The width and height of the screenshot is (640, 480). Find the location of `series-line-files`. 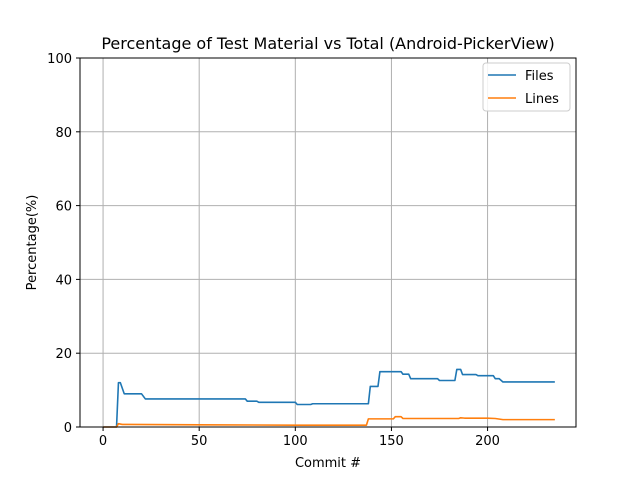

series-line-files is located at coordinates (329, 398).